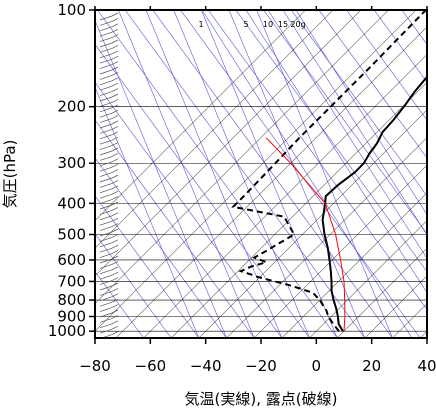 The image size is (436, 411). What do you see at coordinates (426, 366) in the screenshot?
I see `x-tick-label: 40` at bounding box center [426, 366].